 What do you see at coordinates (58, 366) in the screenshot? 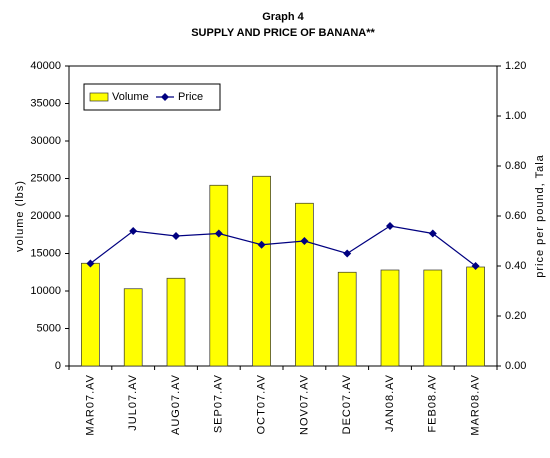
I see `y-tick-label: 0` at bounding box center [58, 366].